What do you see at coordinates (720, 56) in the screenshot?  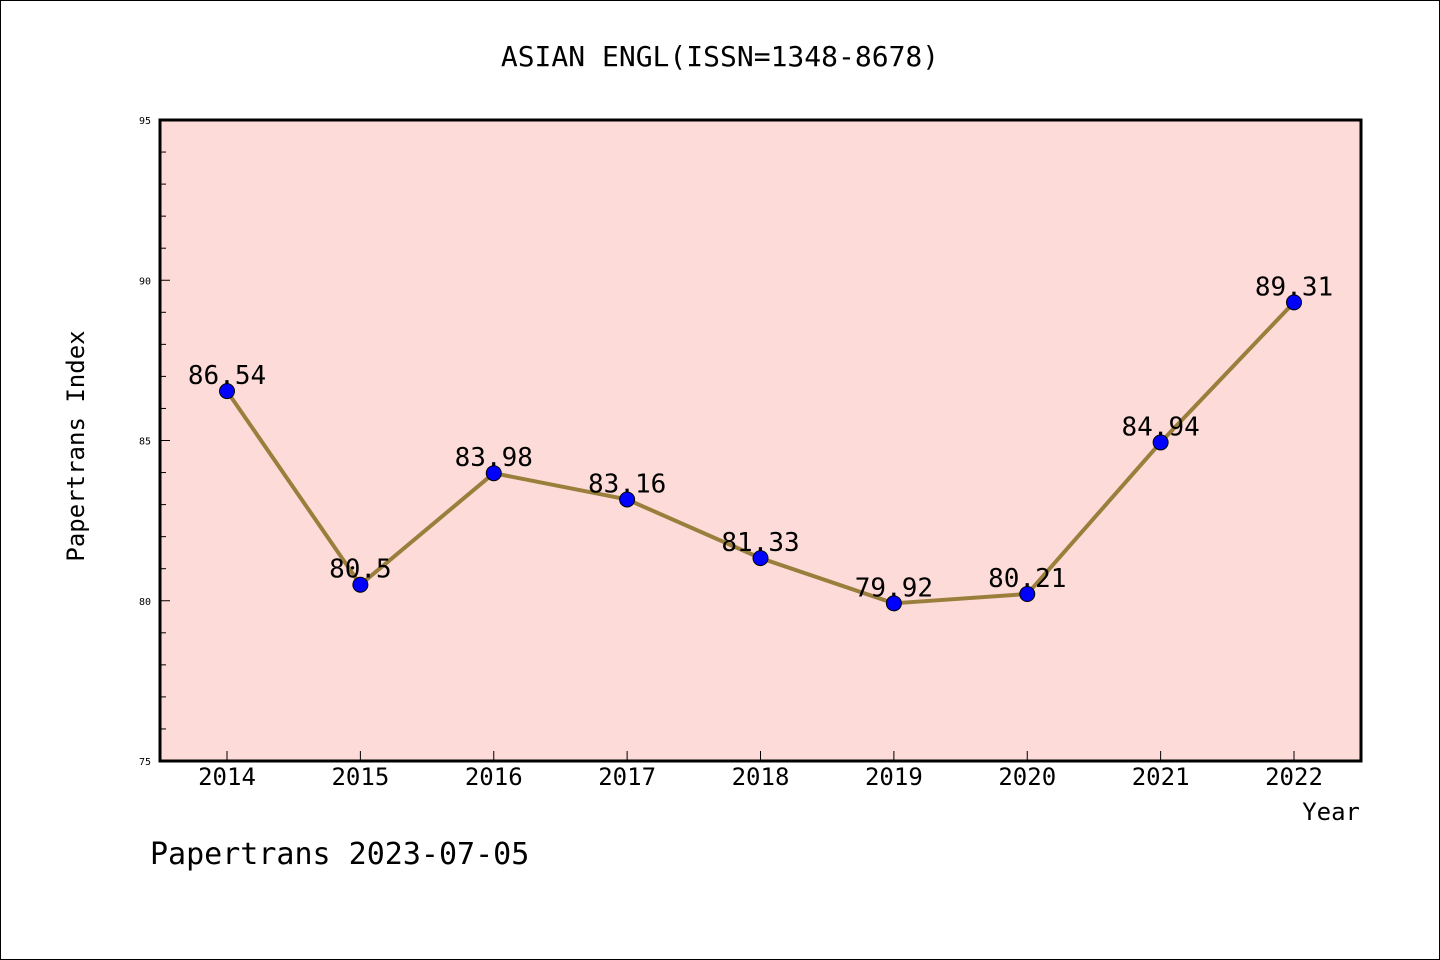 I see `chart-title: ASIAN ENGL(ISSN=1348-8678)` at bounding box center [720, 56].